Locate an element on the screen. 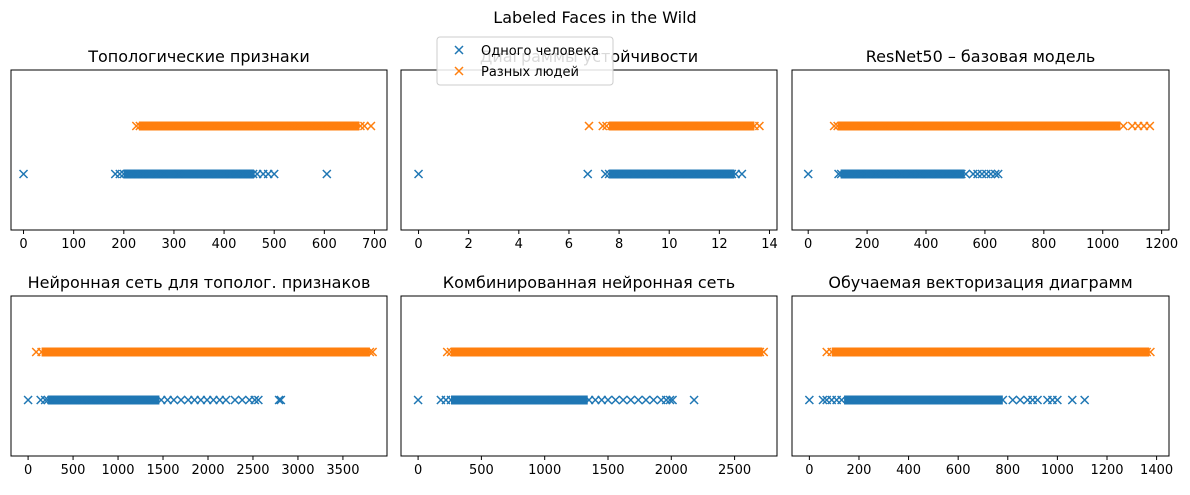  x-axis: 0 500 1000 1500 2000 2500 3000 3500 is located at coordinates (191, 467).